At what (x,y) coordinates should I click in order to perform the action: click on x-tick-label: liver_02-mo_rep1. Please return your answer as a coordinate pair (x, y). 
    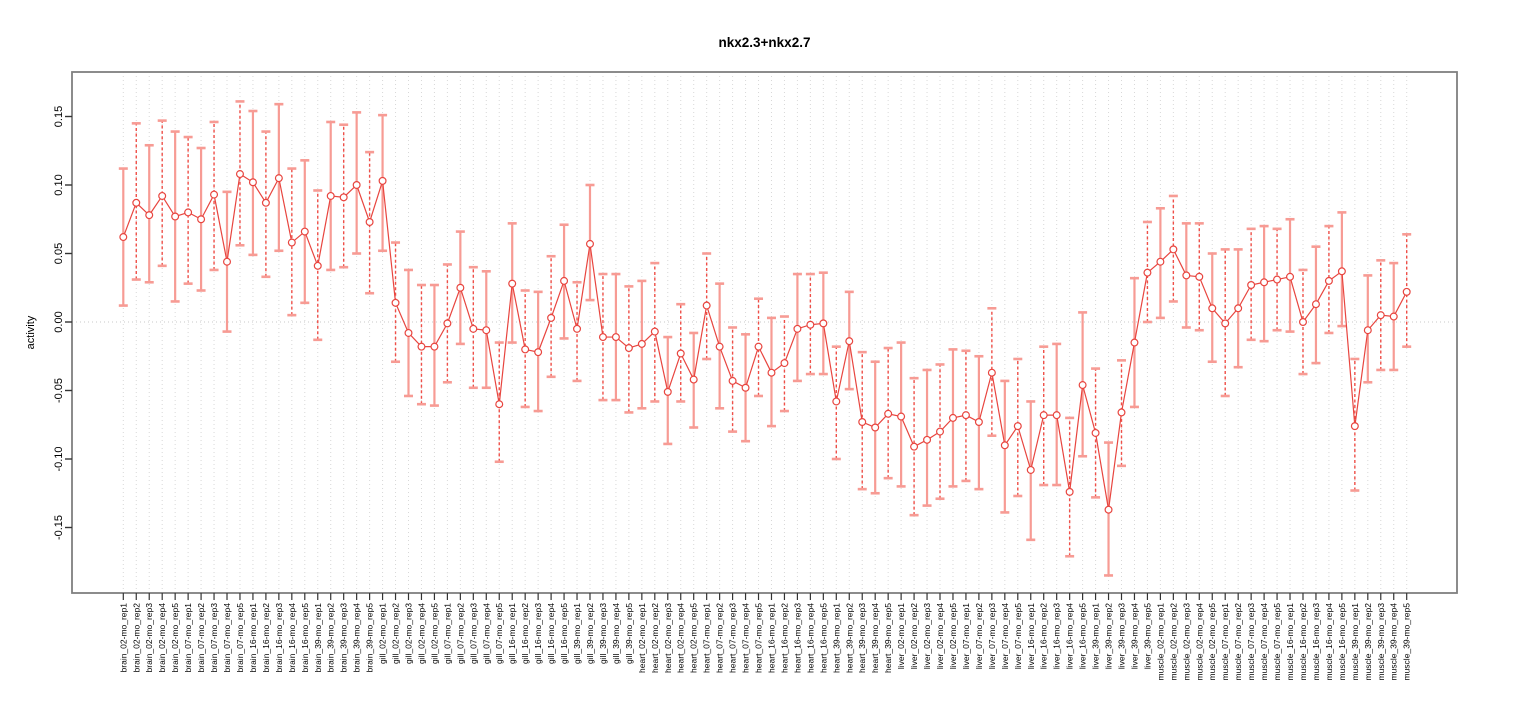
    Looking at the image, I should click on (901, 636).